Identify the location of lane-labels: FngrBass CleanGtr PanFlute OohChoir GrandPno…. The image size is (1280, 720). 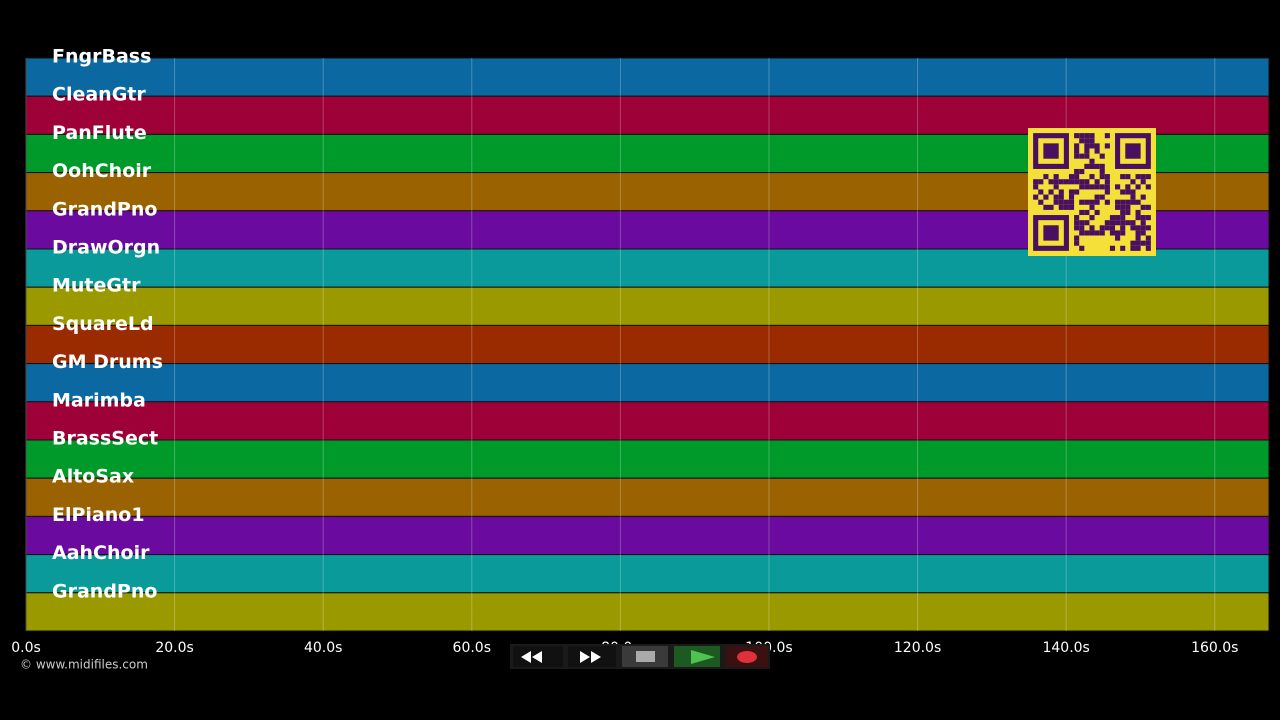
(107, 324).